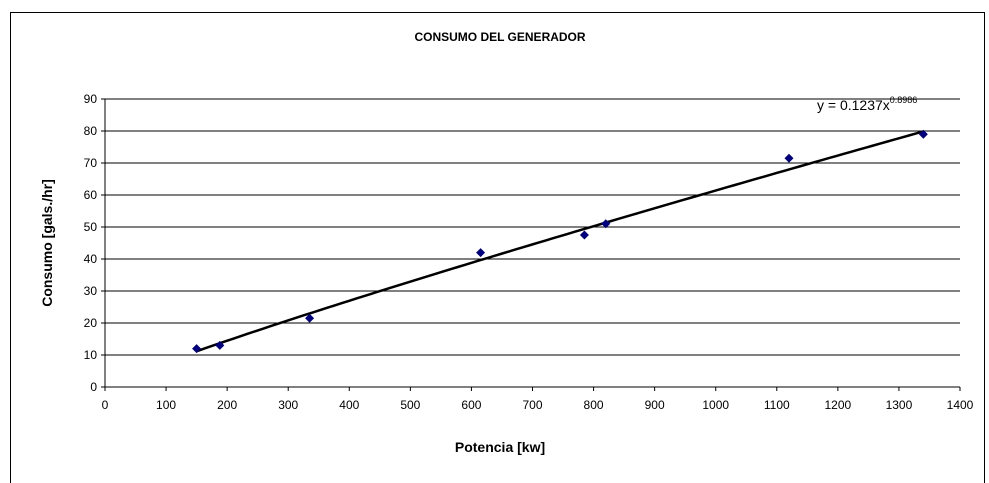 The width and height of the screenshot is (989, 483). What do you see at coordinates (532, 405) in the screenshot?
I see `x-tick-label: 700` at bounding box center [532, 405].